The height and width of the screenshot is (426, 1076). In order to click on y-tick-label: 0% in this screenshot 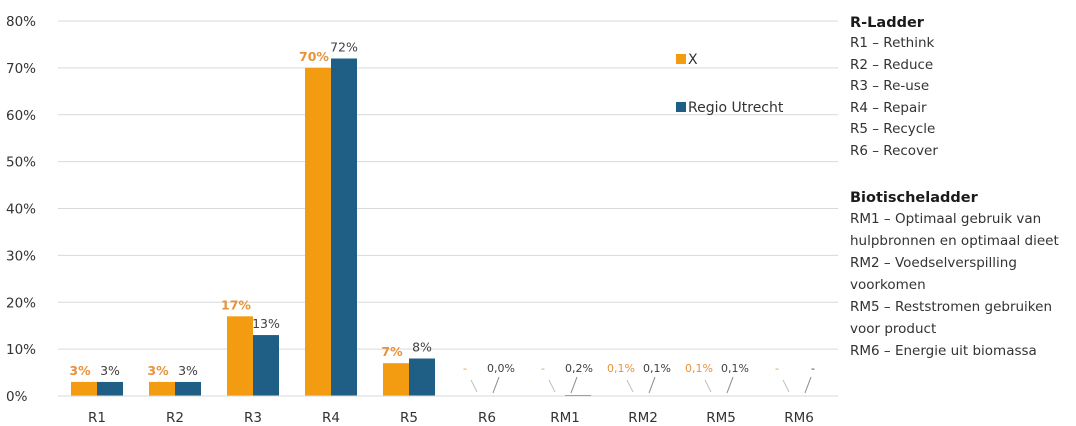, I will do `click(17, 397)`.